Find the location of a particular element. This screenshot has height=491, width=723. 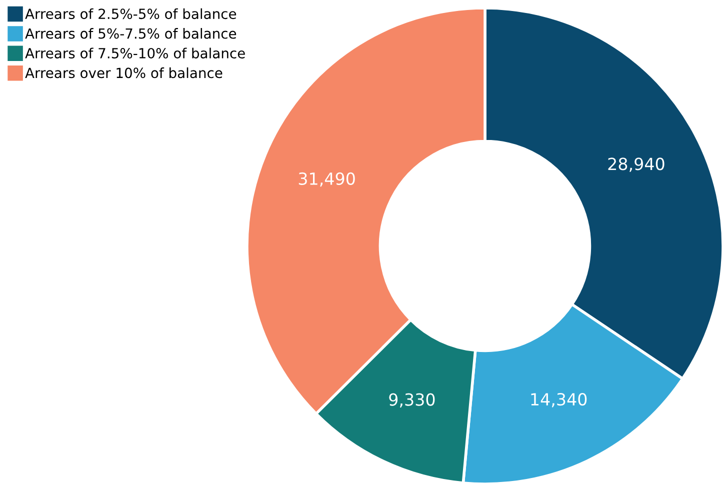

data-label: 9,330 is located at coordinates (412, 400).